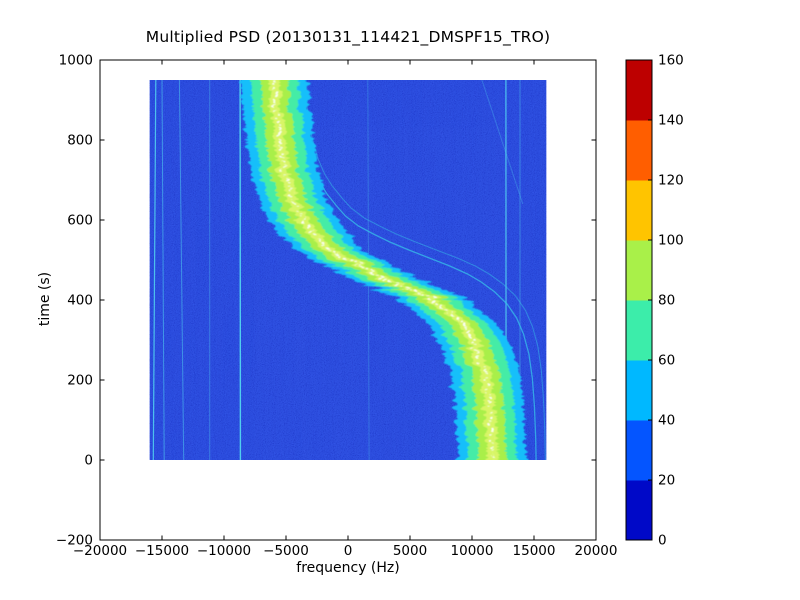 The width and height of the screenshot is (800, 600). Describe the element at coordinates (534, 551) in the screenshot. I see `x-tick-label: 15000` at that location.